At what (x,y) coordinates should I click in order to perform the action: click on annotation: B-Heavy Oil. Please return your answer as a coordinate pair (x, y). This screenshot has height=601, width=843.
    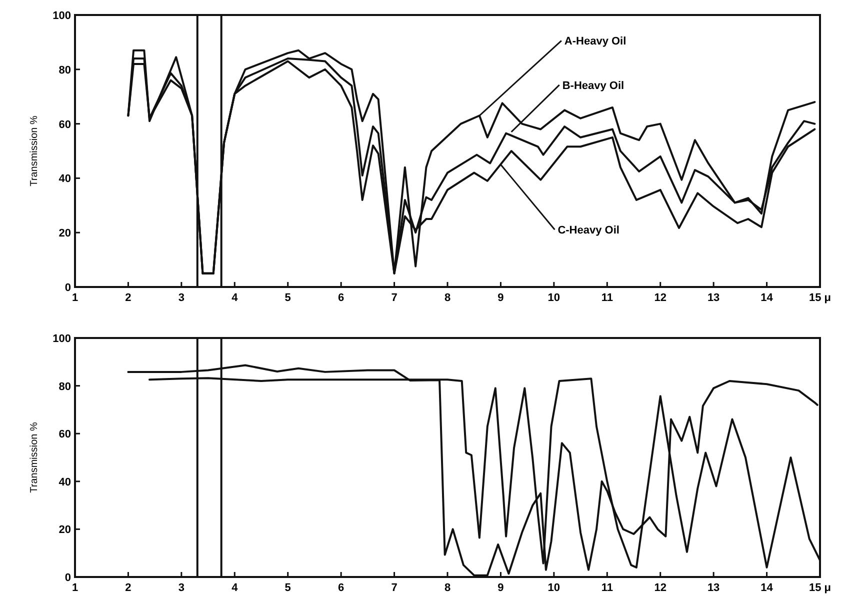
    Looking at the image, I should click on (593, 86).